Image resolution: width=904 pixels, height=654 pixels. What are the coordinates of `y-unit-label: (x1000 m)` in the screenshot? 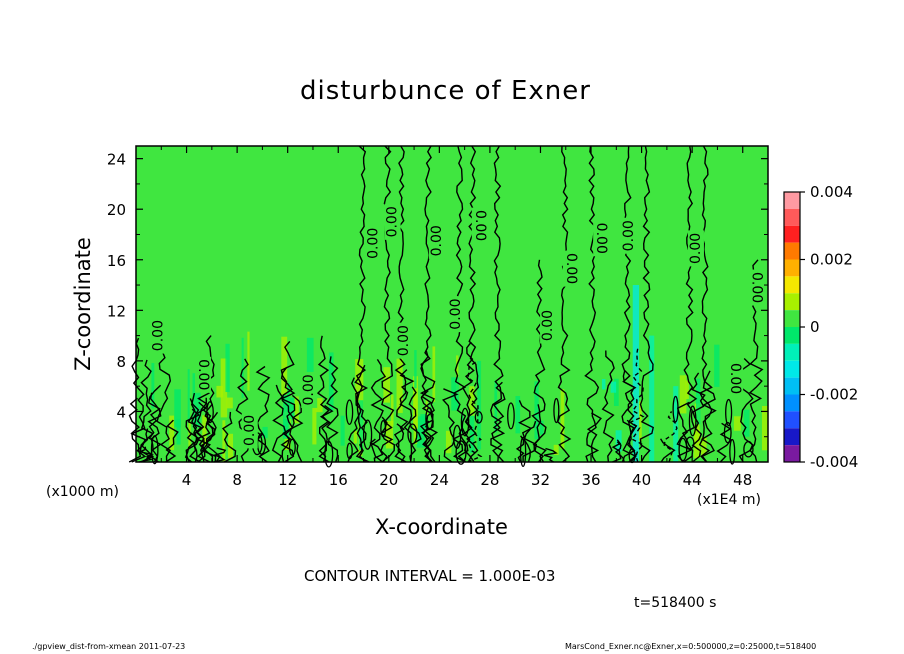 It's located at (82, 492).